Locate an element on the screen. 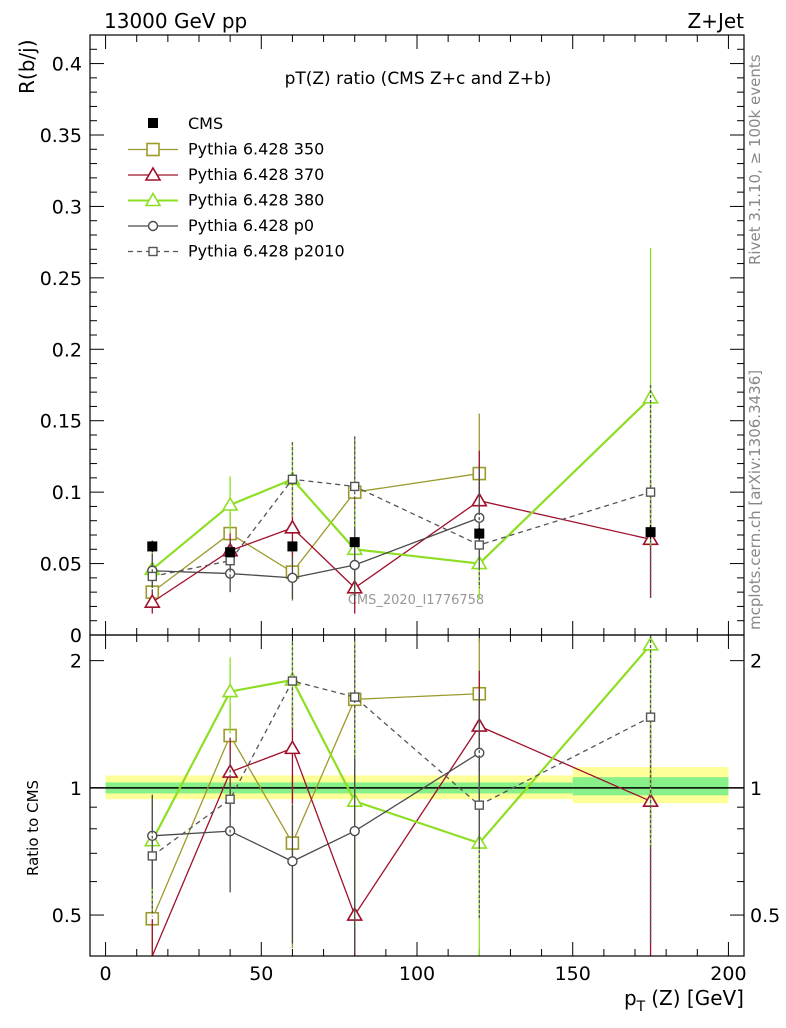 This screenshot has width=786, height=1028. legend-label: Pythia 6.428 350 is located at coordinates (256, 149).